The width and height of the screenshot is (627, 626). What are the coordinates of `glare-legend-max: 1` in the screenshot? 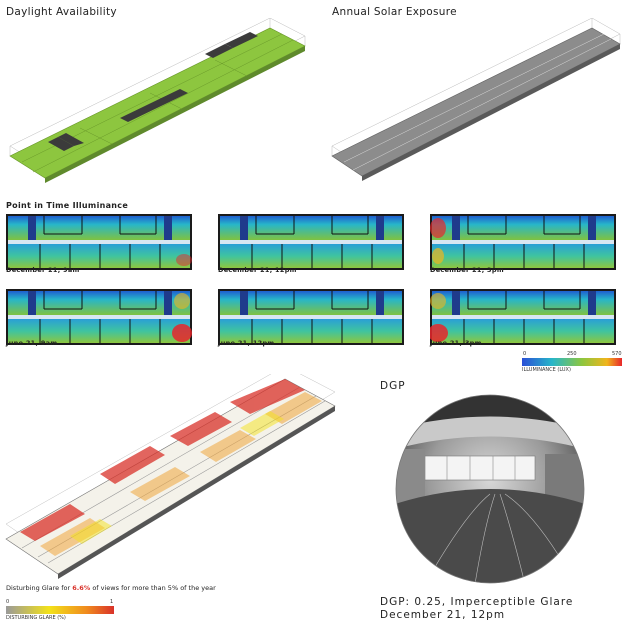 It's located at (112, 602).